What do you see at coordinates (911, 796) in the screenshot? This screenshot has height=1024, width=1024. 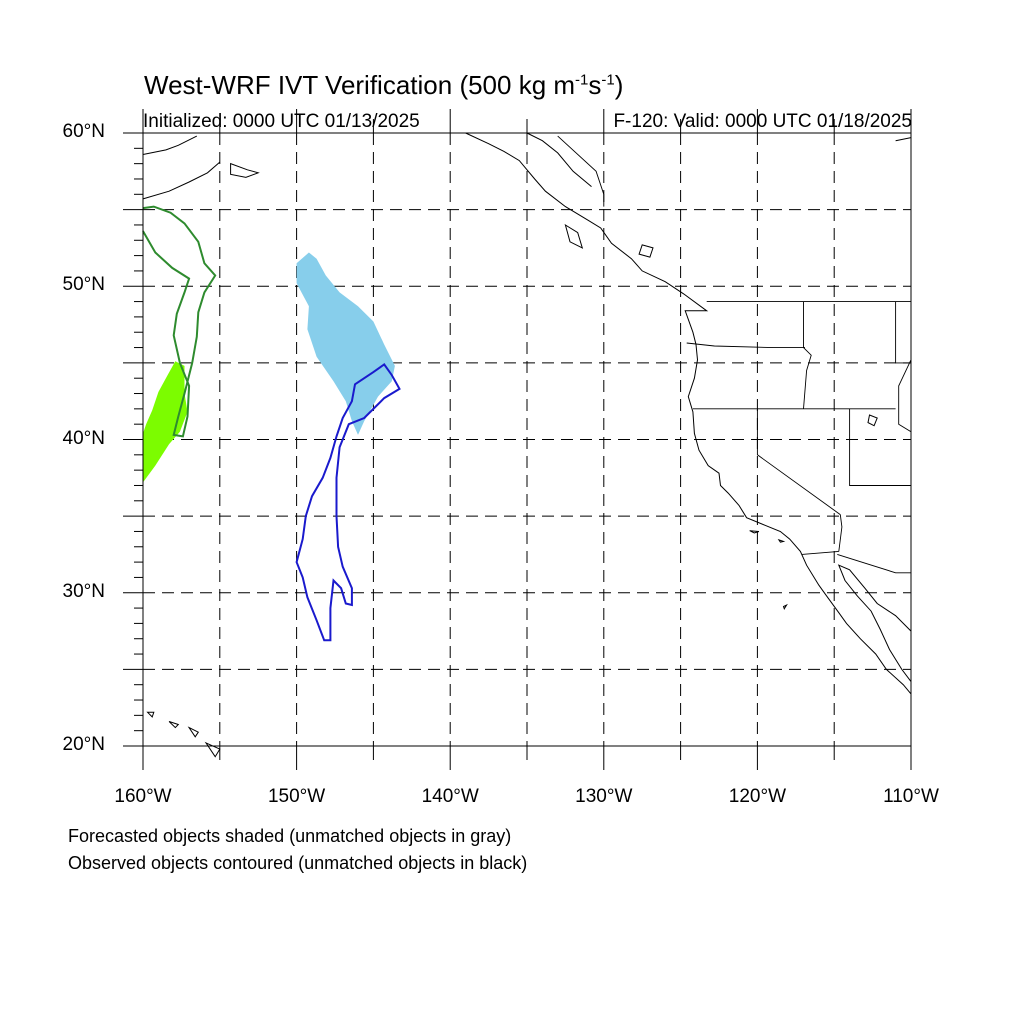 I see `lon-label: 110°W` at bounding box center [911, 796].